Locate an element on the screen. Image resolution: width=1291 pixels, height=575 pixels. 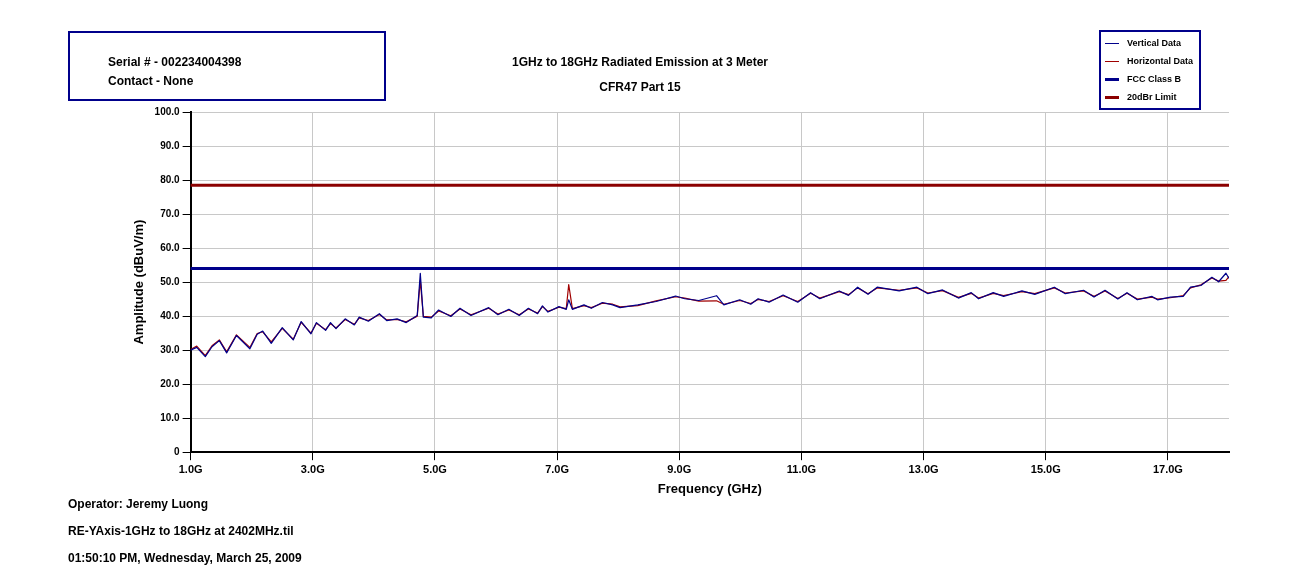
y-tick-label: 60.0 is located at coordinates (170, 247).